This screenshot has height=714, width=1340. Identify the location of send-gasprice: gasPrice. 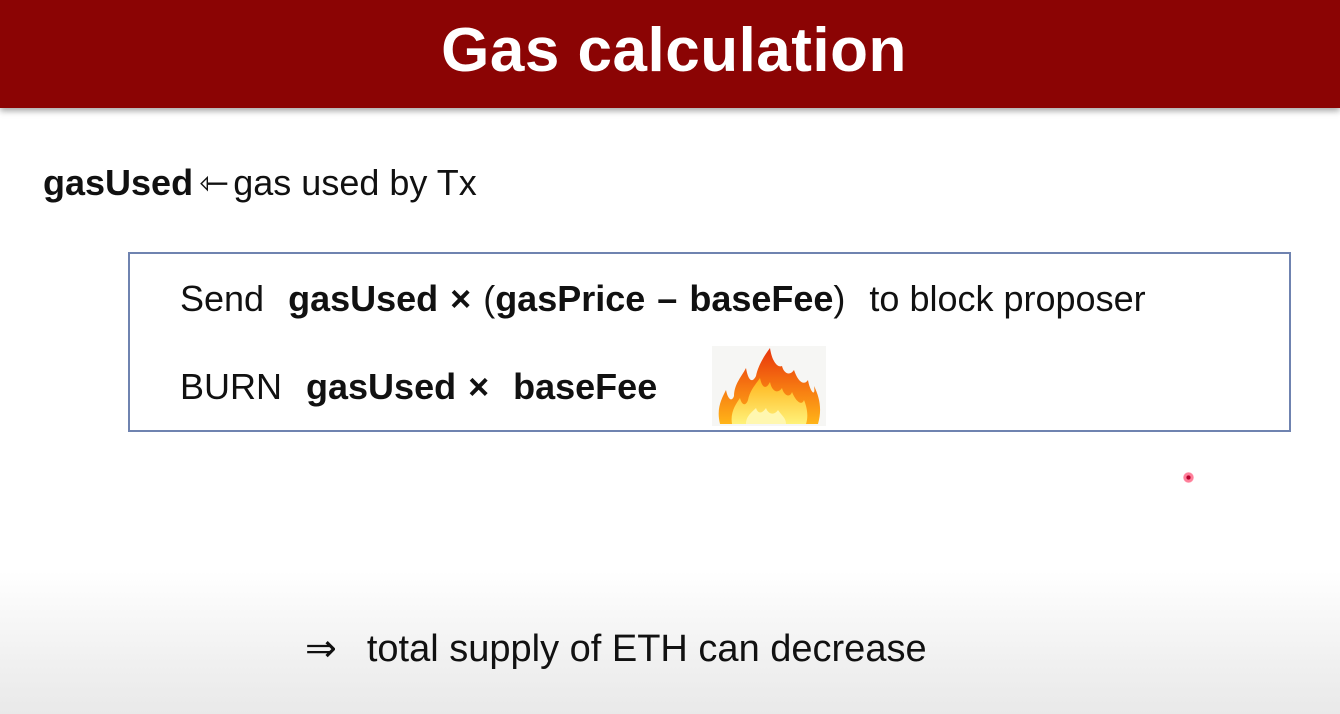
(570, 298).